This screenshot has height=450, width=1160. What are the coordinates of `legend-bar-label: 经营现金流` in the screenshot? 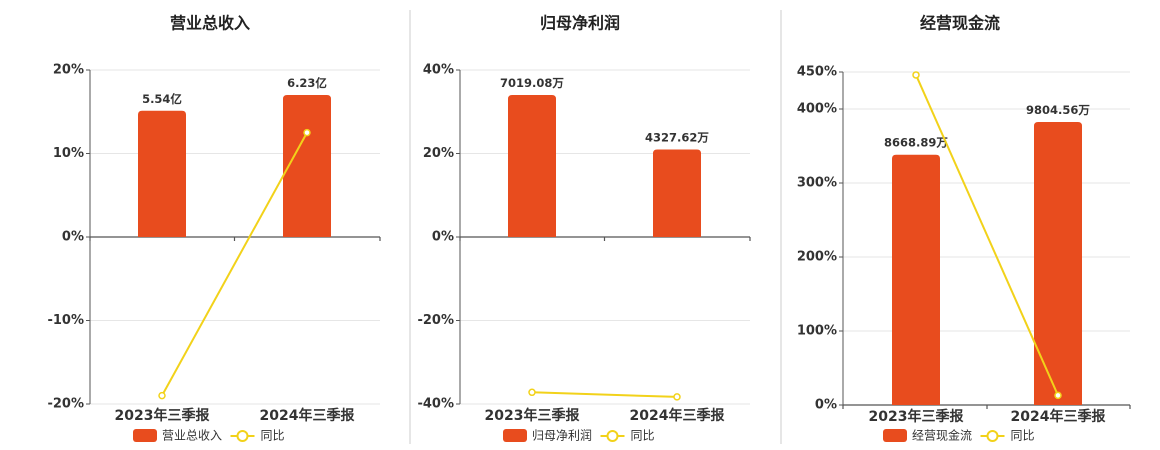 It's located at (942, 435).